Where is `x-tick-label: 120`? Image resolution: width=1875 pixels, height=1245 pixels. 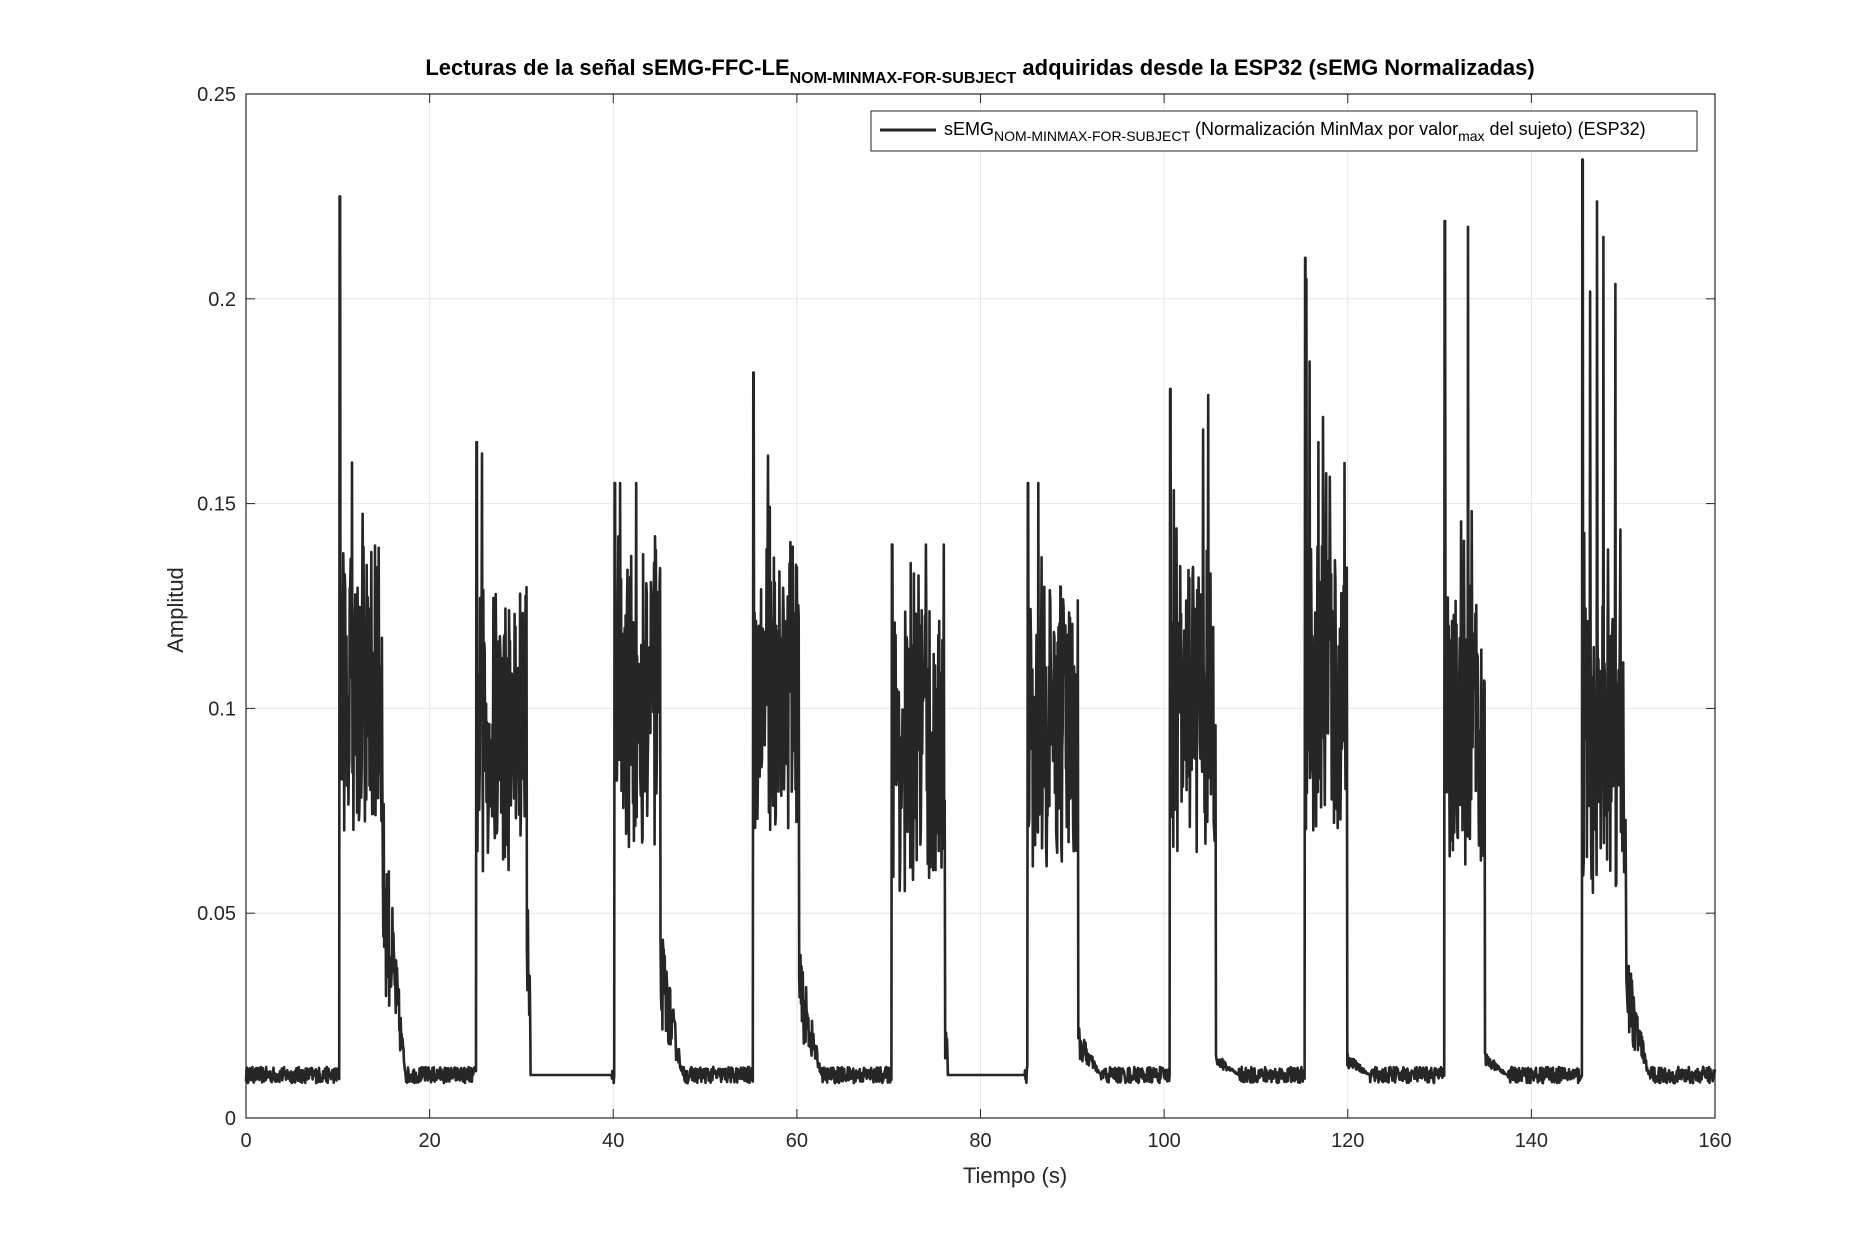 x-tick-label: 120 is located at coordinates (1347, 1141).